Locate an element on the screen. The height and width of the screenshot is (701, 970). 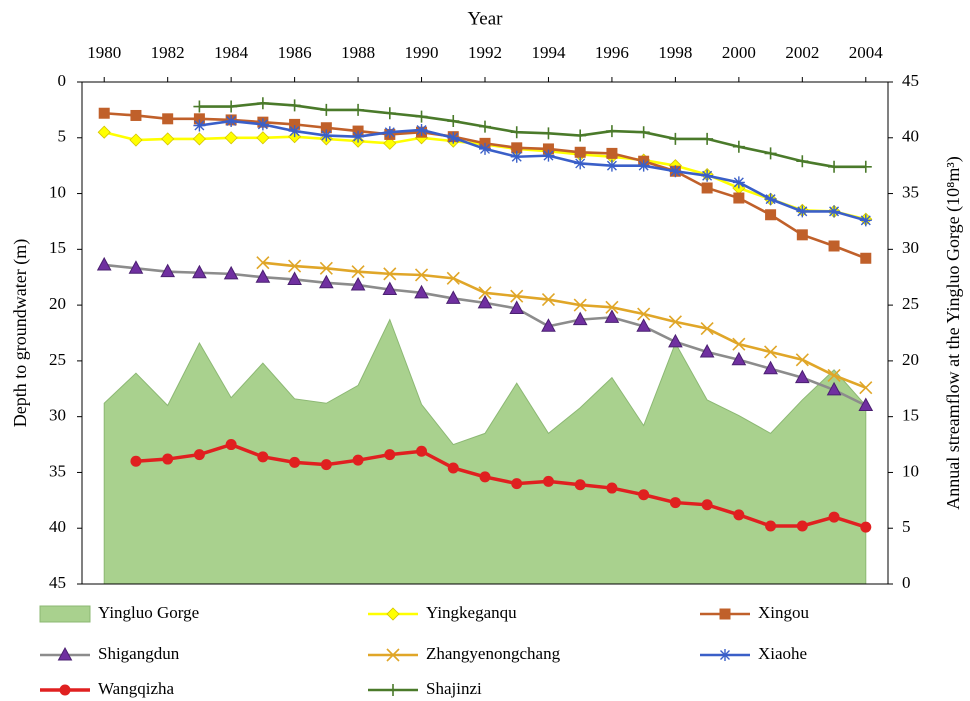
y-tick-label: 10 is located at coordinates (57, 191).